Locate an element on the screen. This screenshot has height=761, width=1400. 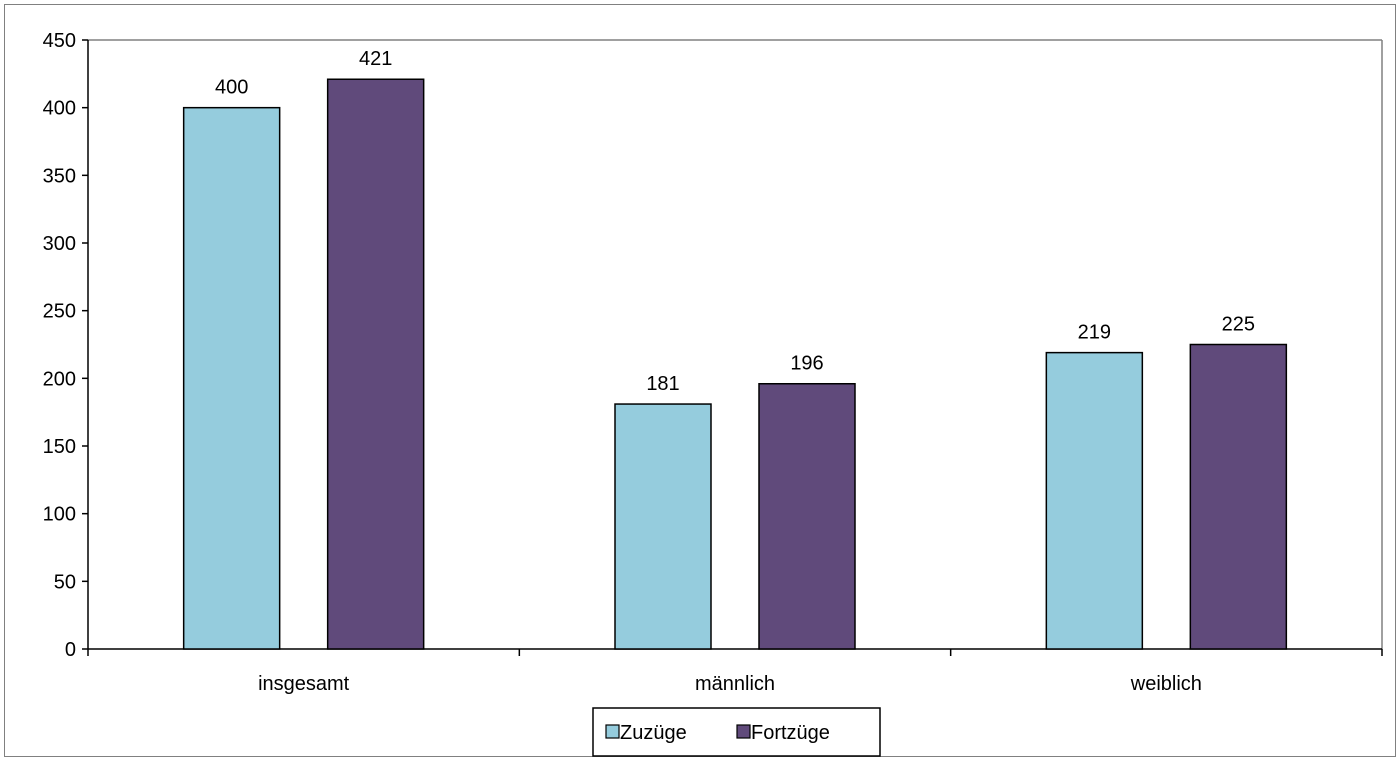
legend-label: Fortzüge is located at coordinates (790, 733).